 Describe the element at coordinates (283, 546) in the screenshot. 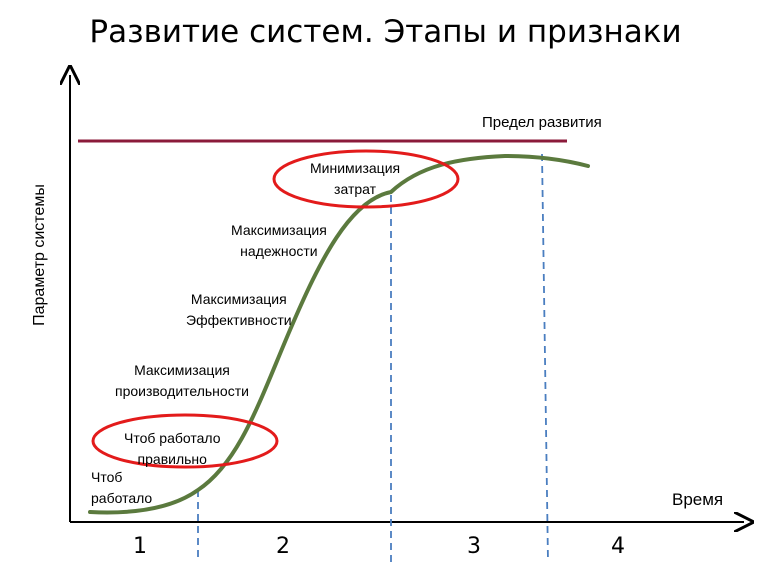

I see `stage-label-2: 2` at that location.